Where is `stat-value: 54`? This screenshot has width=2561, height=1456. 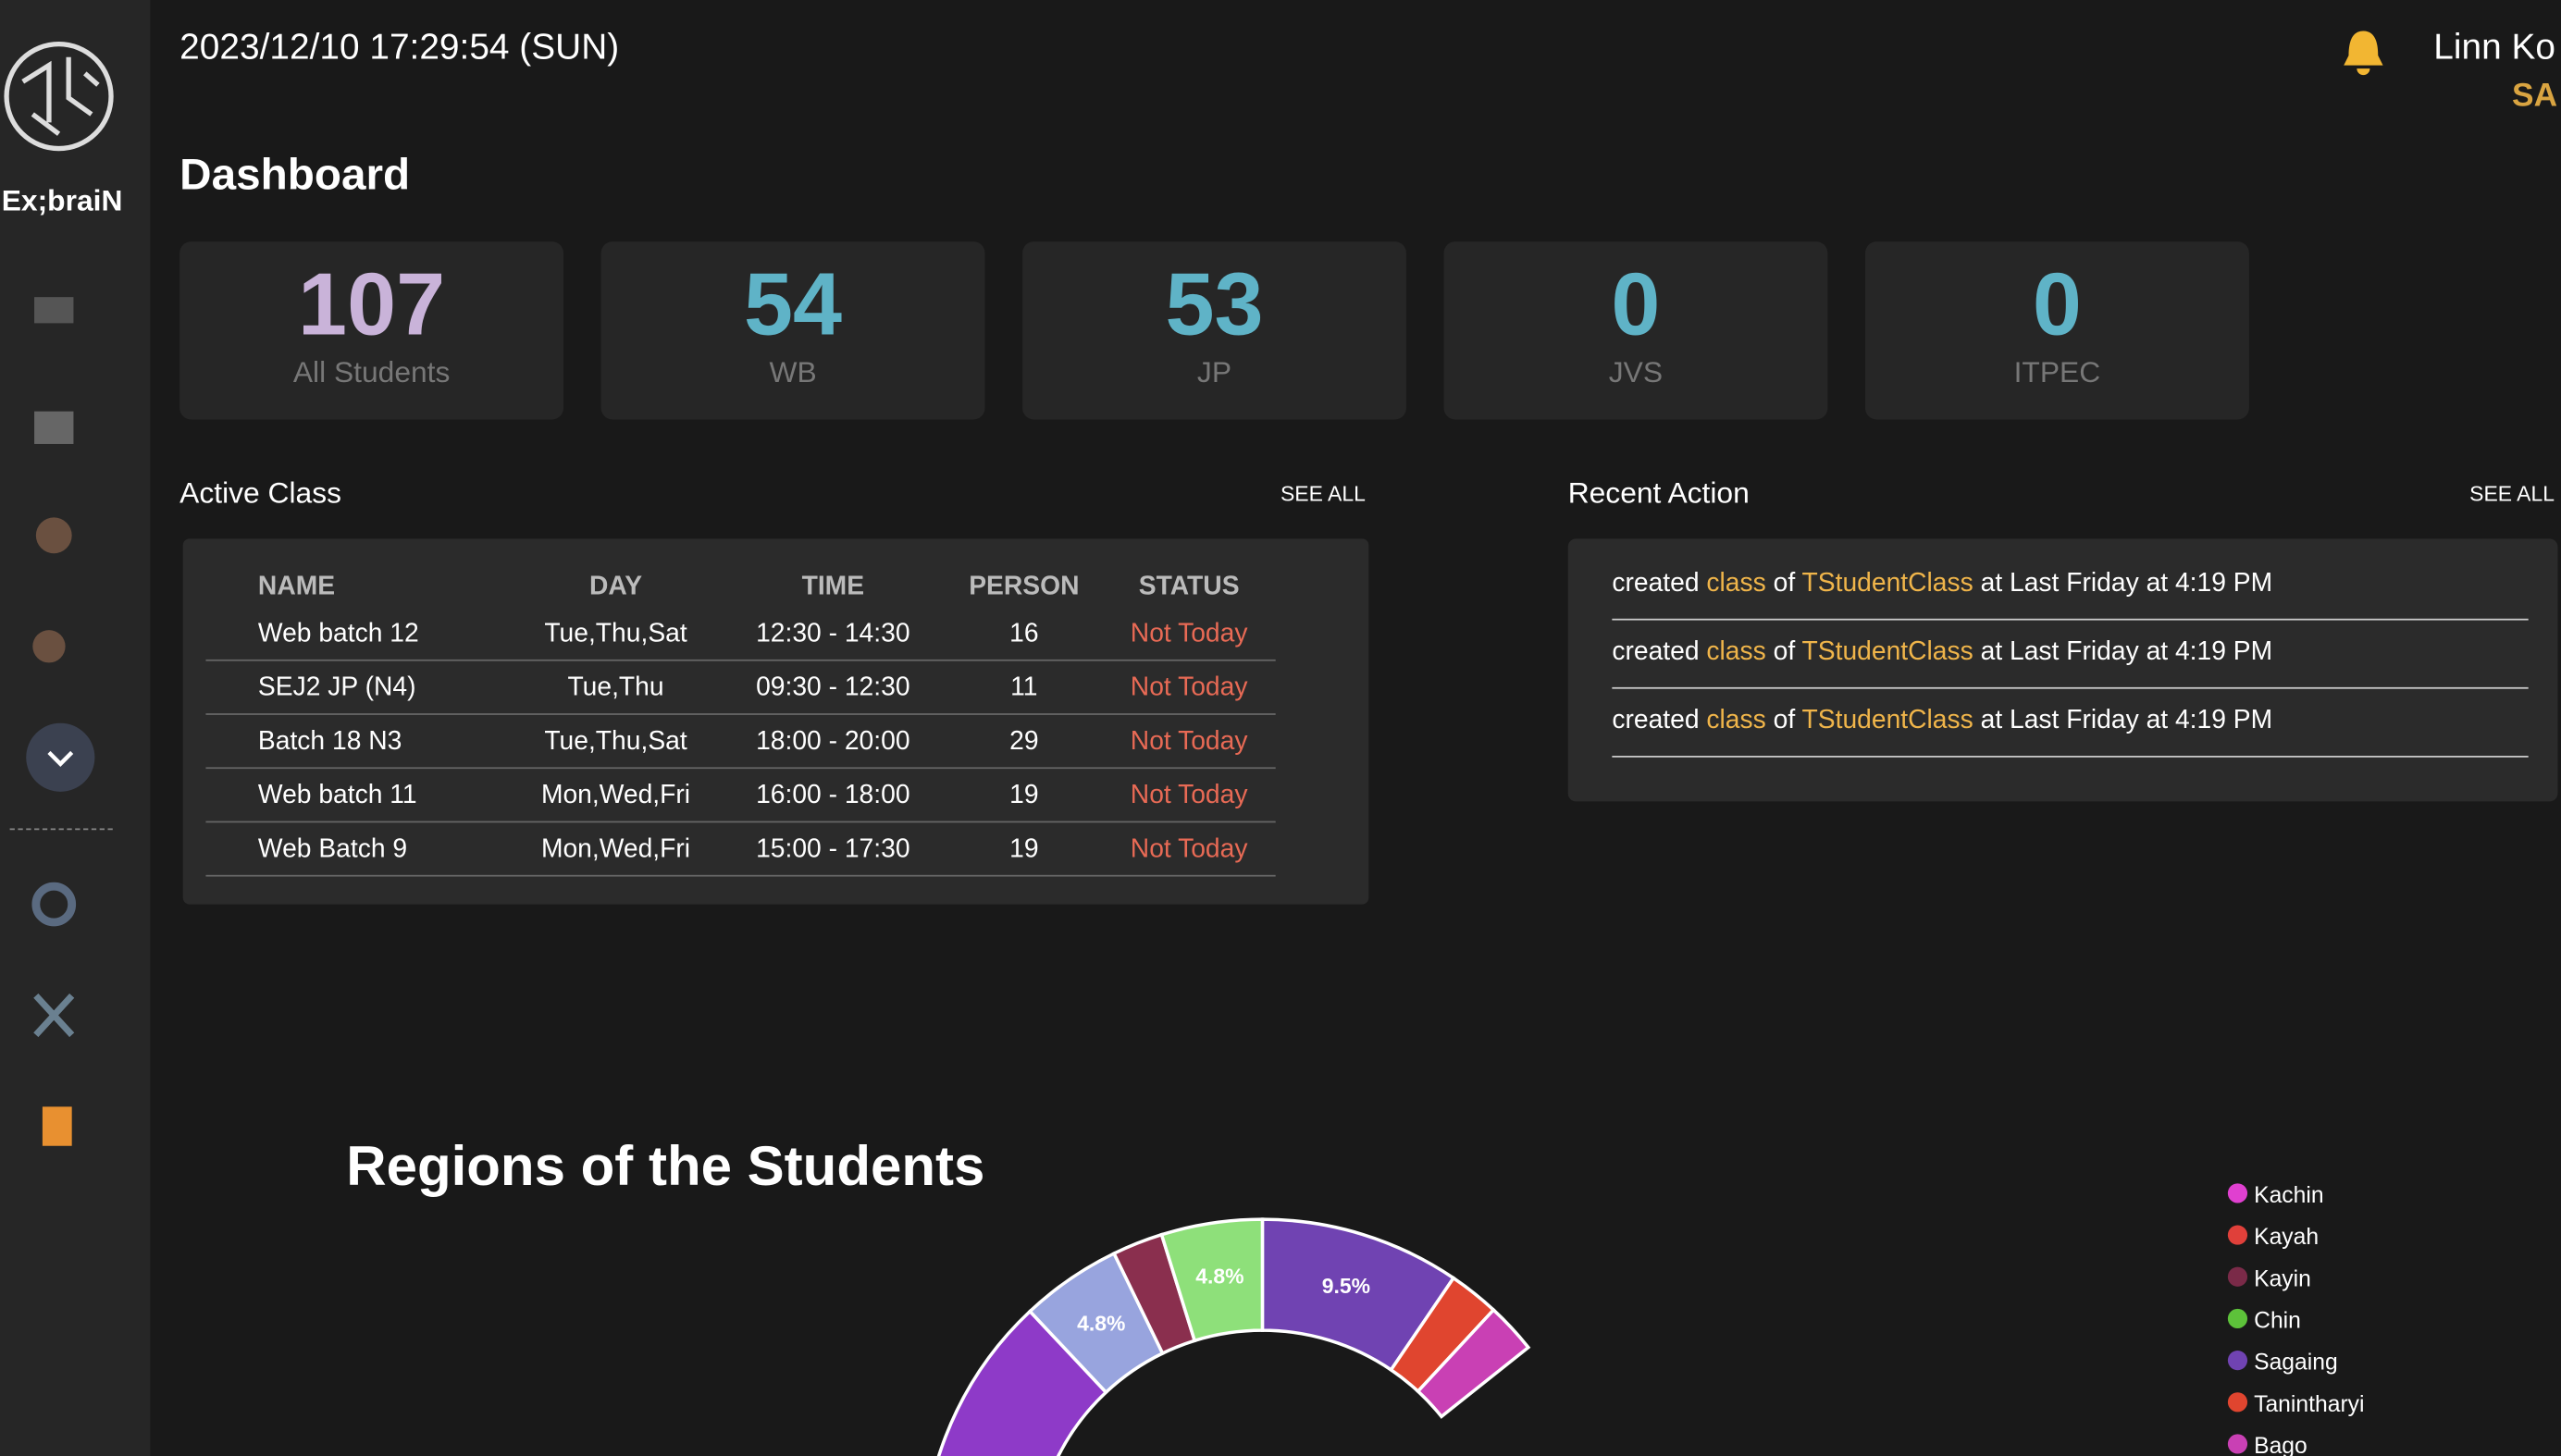
stat-value: 54 is located at coordinates (793, 305).